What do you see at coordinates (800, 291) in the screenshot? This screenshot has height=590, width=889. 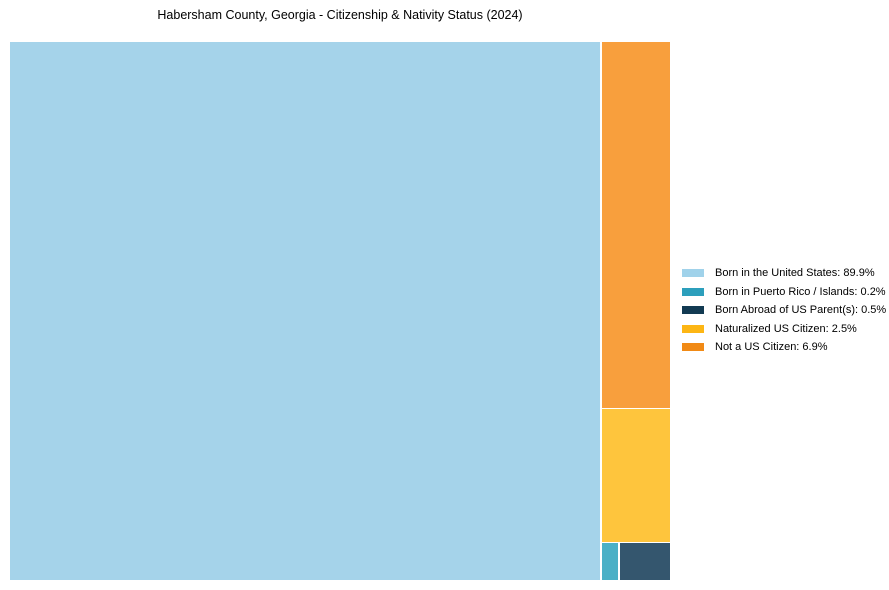 I see `legend-label: Born in Puerto Rico / Islands: 0.2%` at bounding box center [800, 291].